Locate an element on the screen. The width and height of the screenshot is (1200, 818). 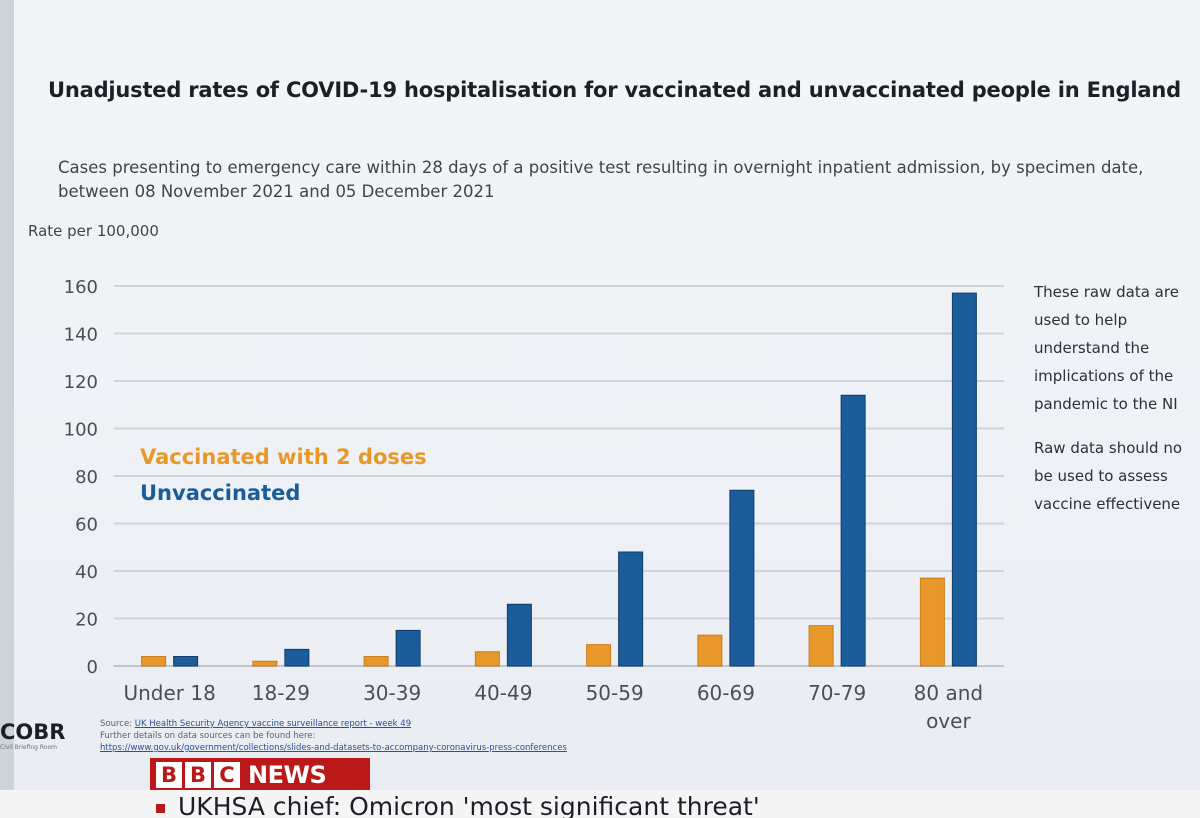
side-note-line: pandemic to the NI is located at coordinates (1106, 404).